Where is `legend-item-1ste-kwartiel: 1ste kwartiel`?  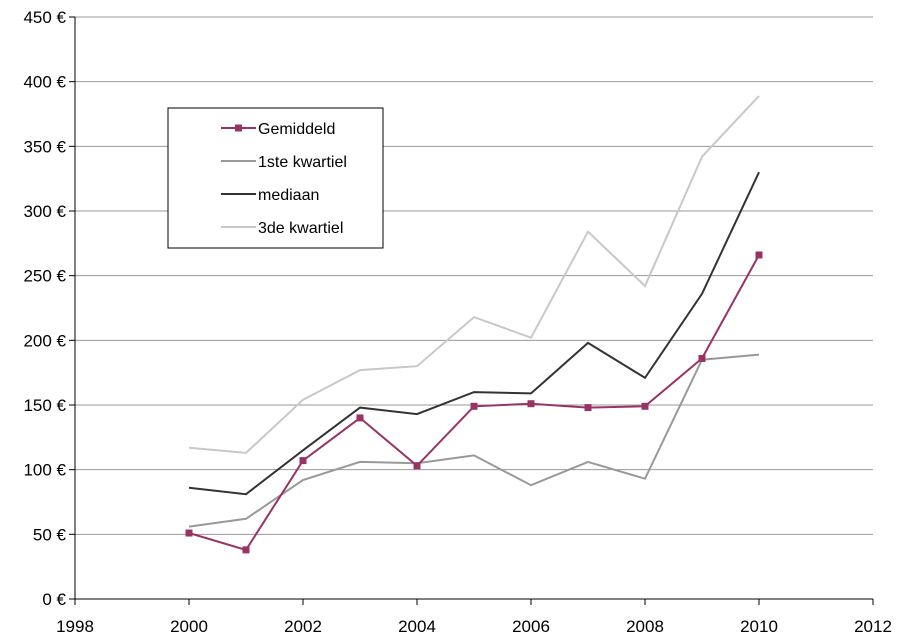 legend-item-1ste-kwartiel: 1ste kwartiel is located at coordinates (284, 162).